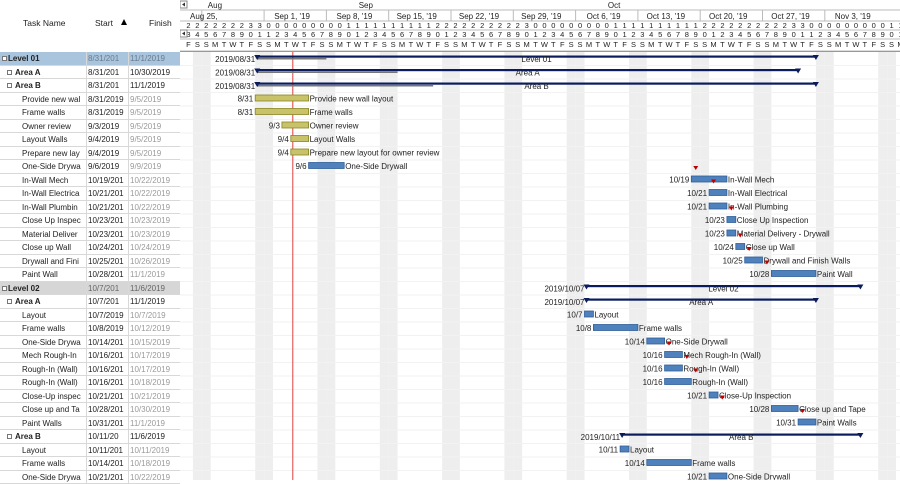 This screenshot has width=900, height=484. What do you see at coordinates (52, 423) in the screenshot?
I see `task-name-cell: Paint Walls` at bounding box center [52, 423].